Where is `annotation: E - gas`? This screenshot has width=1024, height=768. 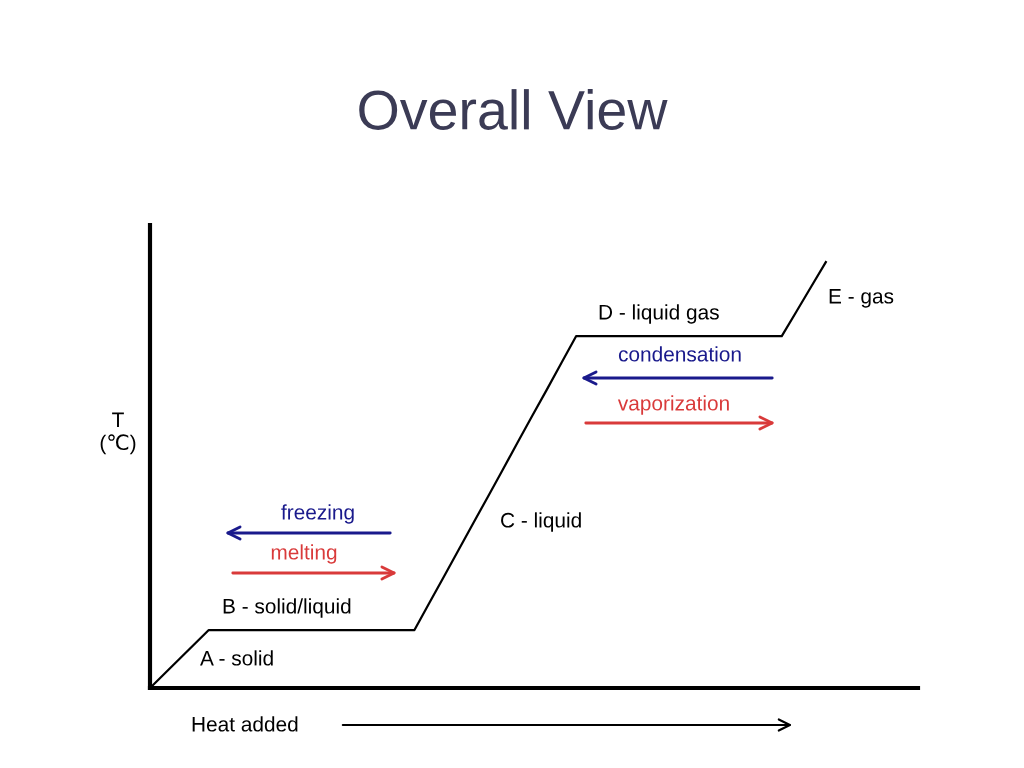
annotation: E - gas is located at coordinates (861, 298).